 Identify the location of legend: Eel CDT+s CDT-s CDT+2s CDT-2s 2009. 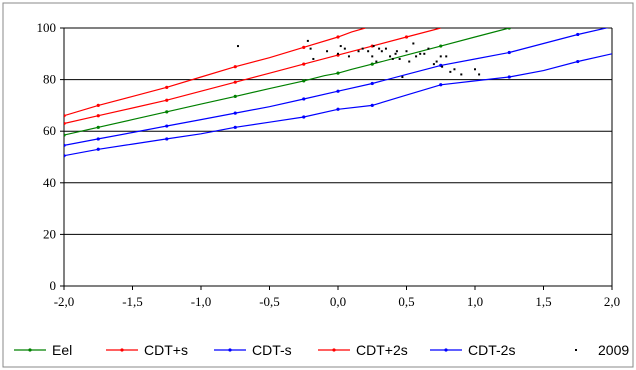
(321, 350).